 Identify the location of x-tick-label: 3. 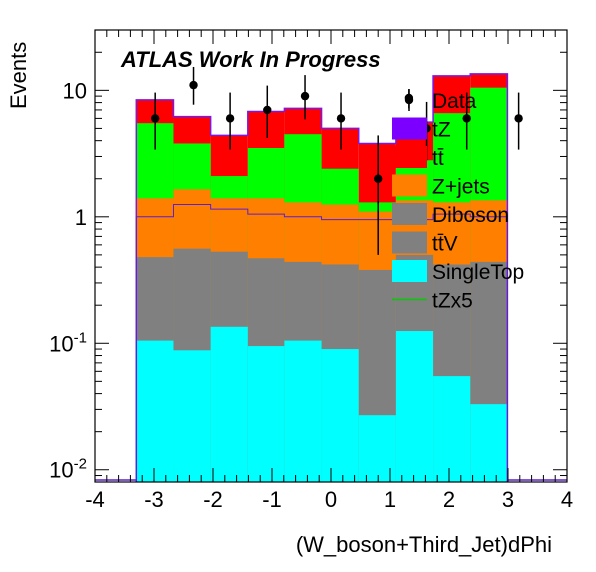
(508, 499).